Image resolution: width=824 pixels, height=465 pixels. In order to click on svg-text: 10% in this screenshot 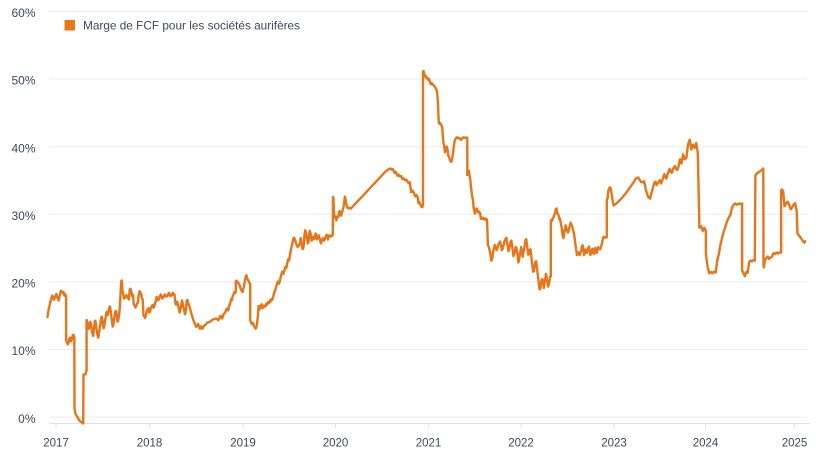, I will do `click(23, 351)`.